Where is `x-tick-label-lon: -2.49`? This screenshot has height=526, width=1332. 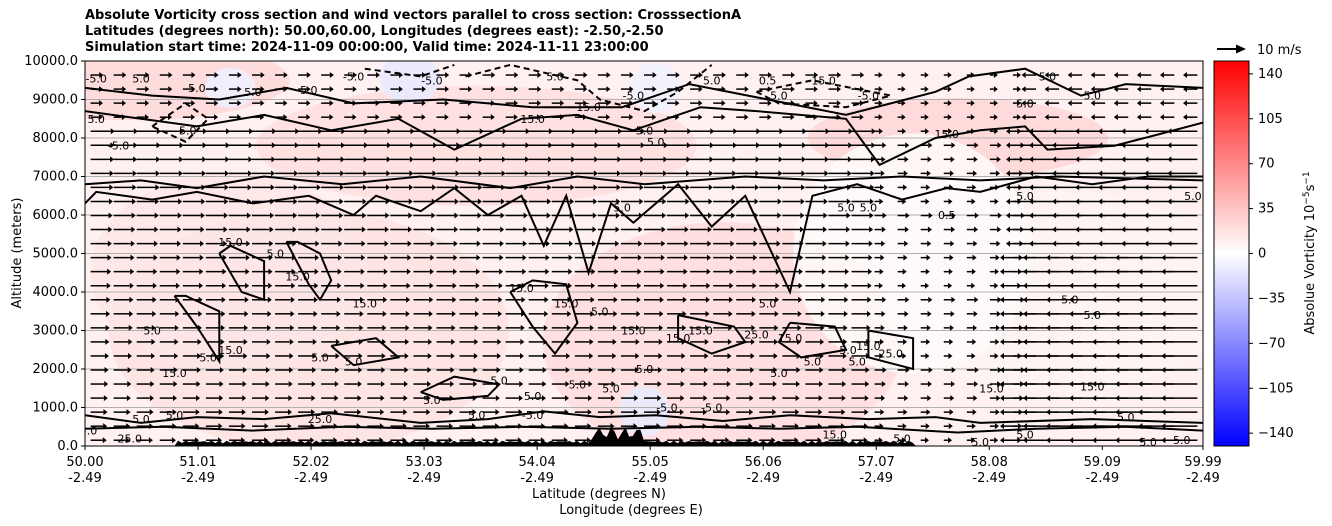 x-tick-label-lon: -2.49 is located at coordinates (537, 478).